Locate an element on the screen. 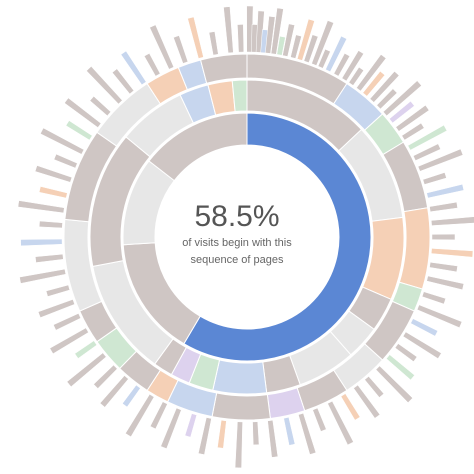 The height and width of the screenshot is (474, 474). center-caption-line-1: of visits begin with this is located at coordinates (237, 243).